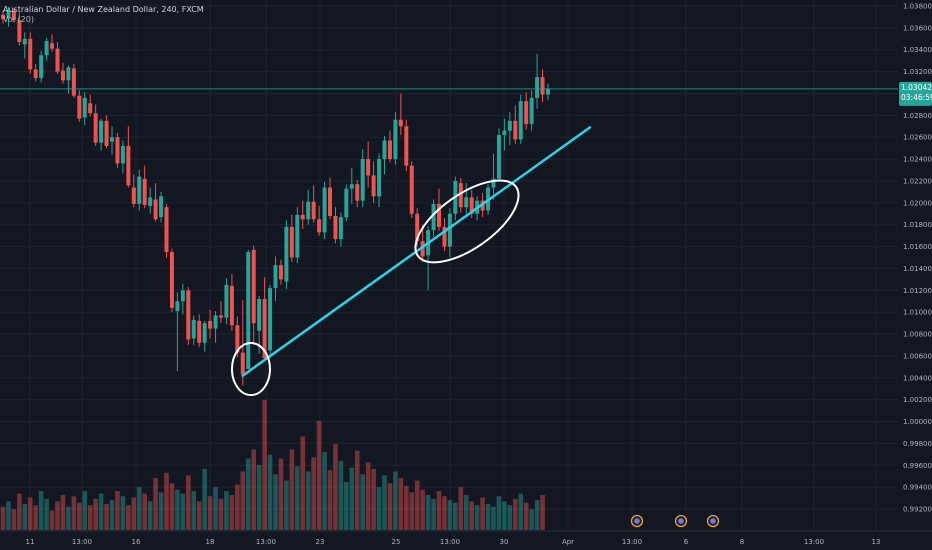 Image resolution: width=932 pixels, height=550 pixels. I want to click on time-tick-label: 6, so click(686, 542).